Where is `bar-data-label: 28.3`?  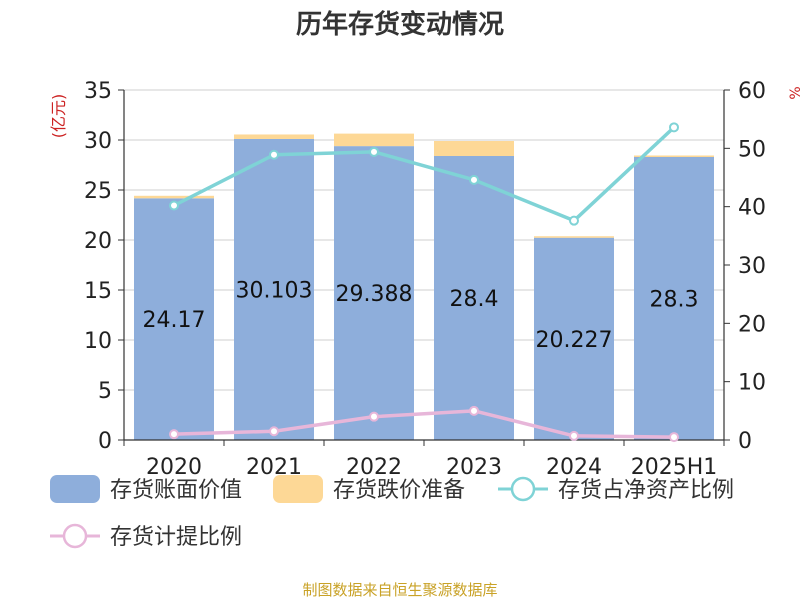
bar-data-label: 28.3 is located at coordinates (674, 300).